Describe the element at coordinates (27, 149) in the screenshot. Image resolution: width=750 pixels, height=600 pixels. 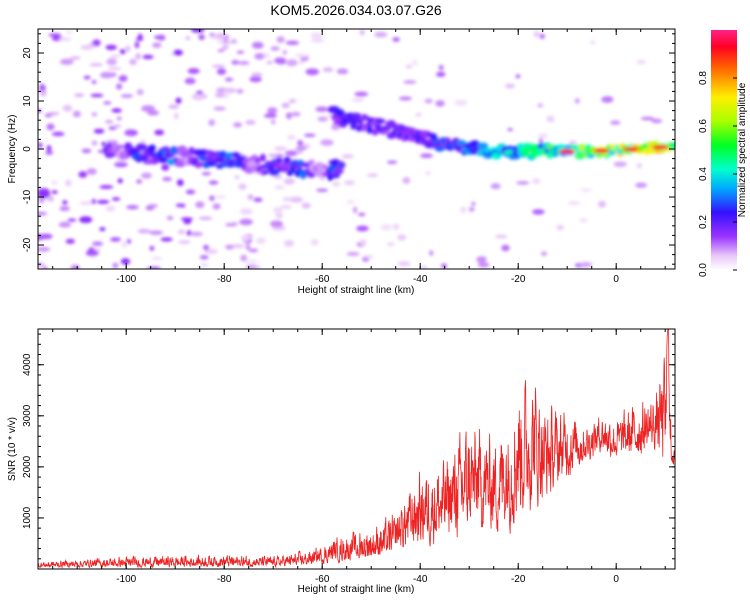
I see `y-tick-label: 0` at that location.